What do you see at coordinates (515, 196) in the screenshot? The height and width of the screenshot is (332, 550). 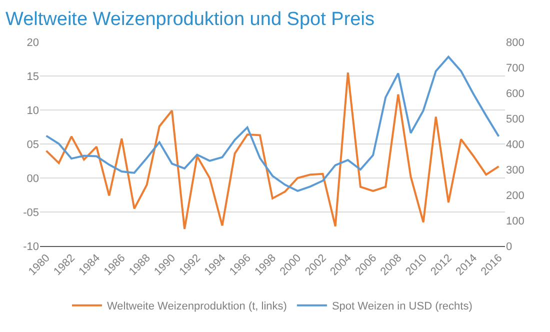 I see `y2-tick-label: 200` at bounding box center [515, 196].